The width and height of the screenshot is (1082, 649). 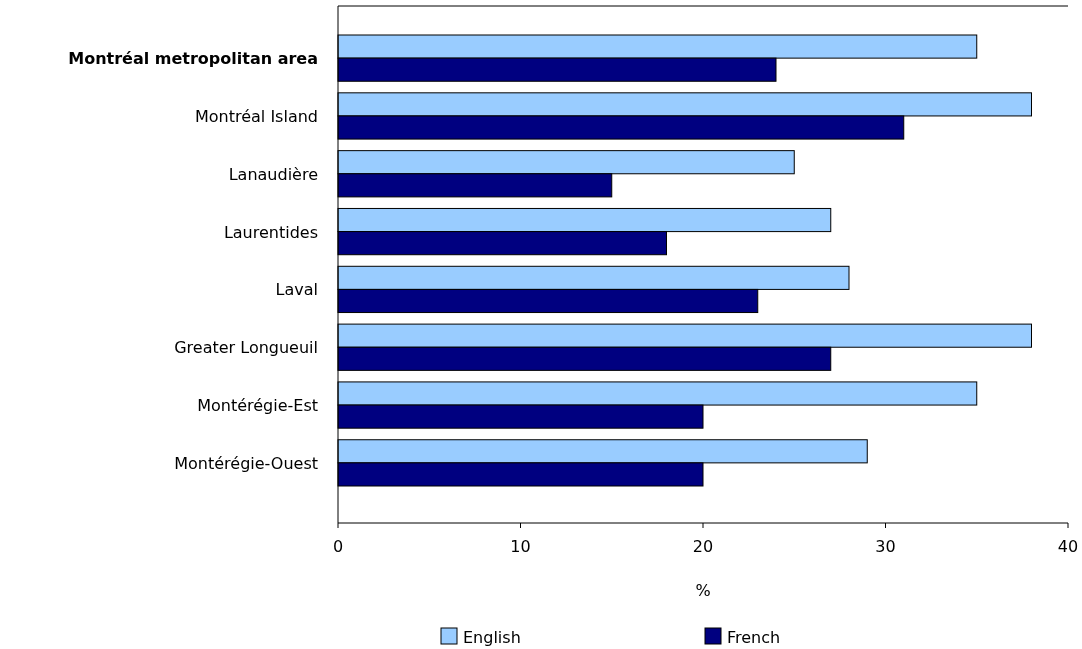 I want to click on x-tick-label: 0, so click(x=338, y=546).